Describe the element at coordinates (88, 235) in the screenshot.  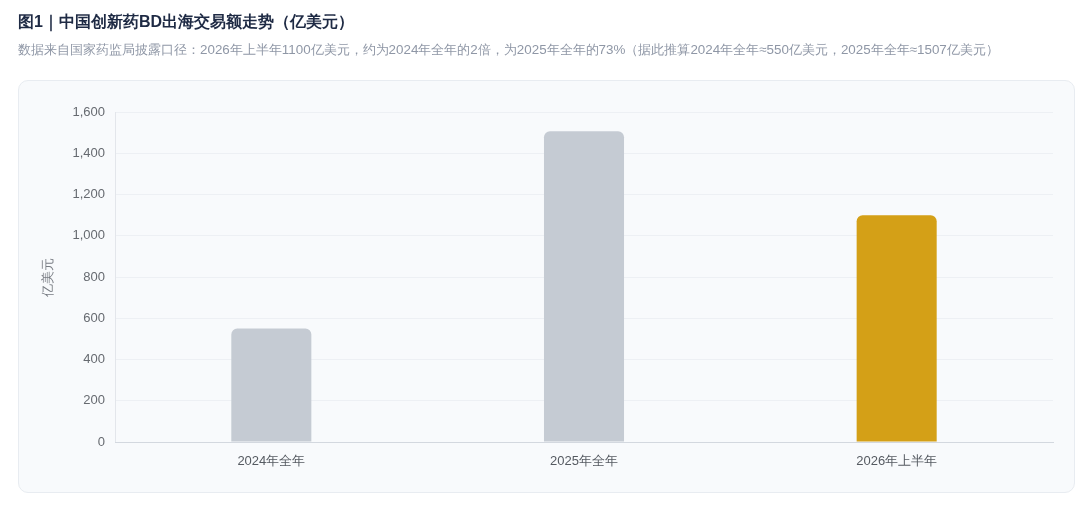
I see `y-tick-label: 1,000` at that location.